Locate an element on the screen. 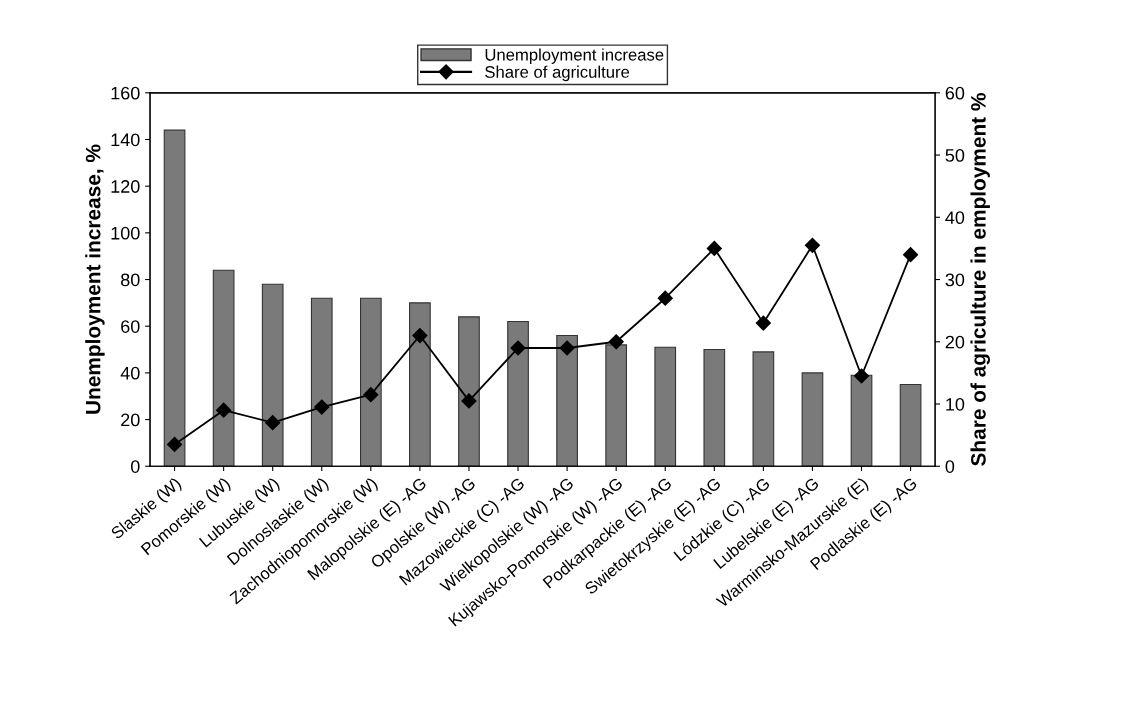 This screenshot has height=714, width=1128. y-tick-label: 100 is located at coordinates (125, 233).